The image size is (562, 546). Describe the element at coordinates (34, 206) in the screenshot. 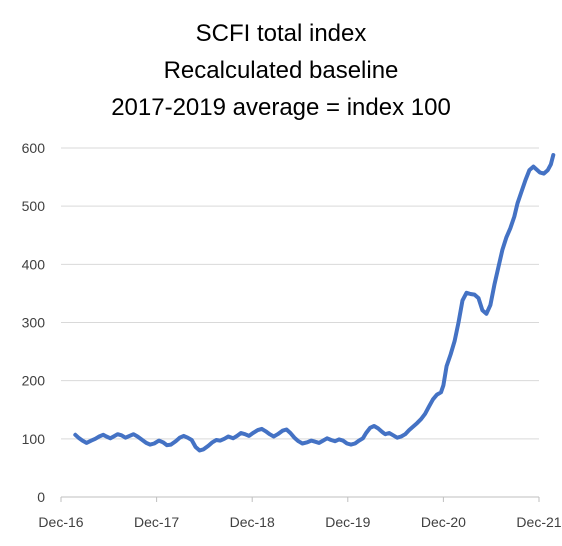

I see `y-tick-label: 500` at that location.